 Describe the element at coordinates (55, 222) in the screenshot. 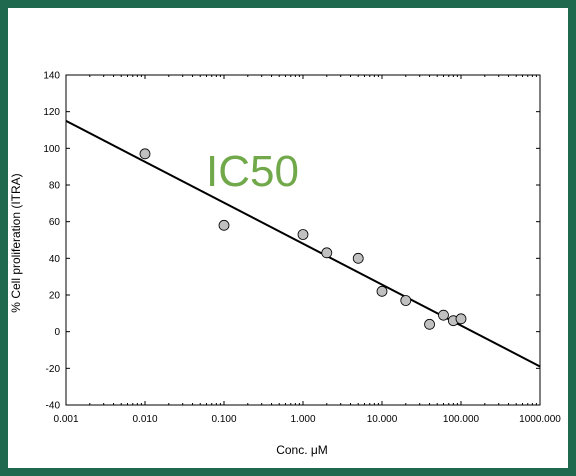

I see `y-tick-label: 60` at that location.